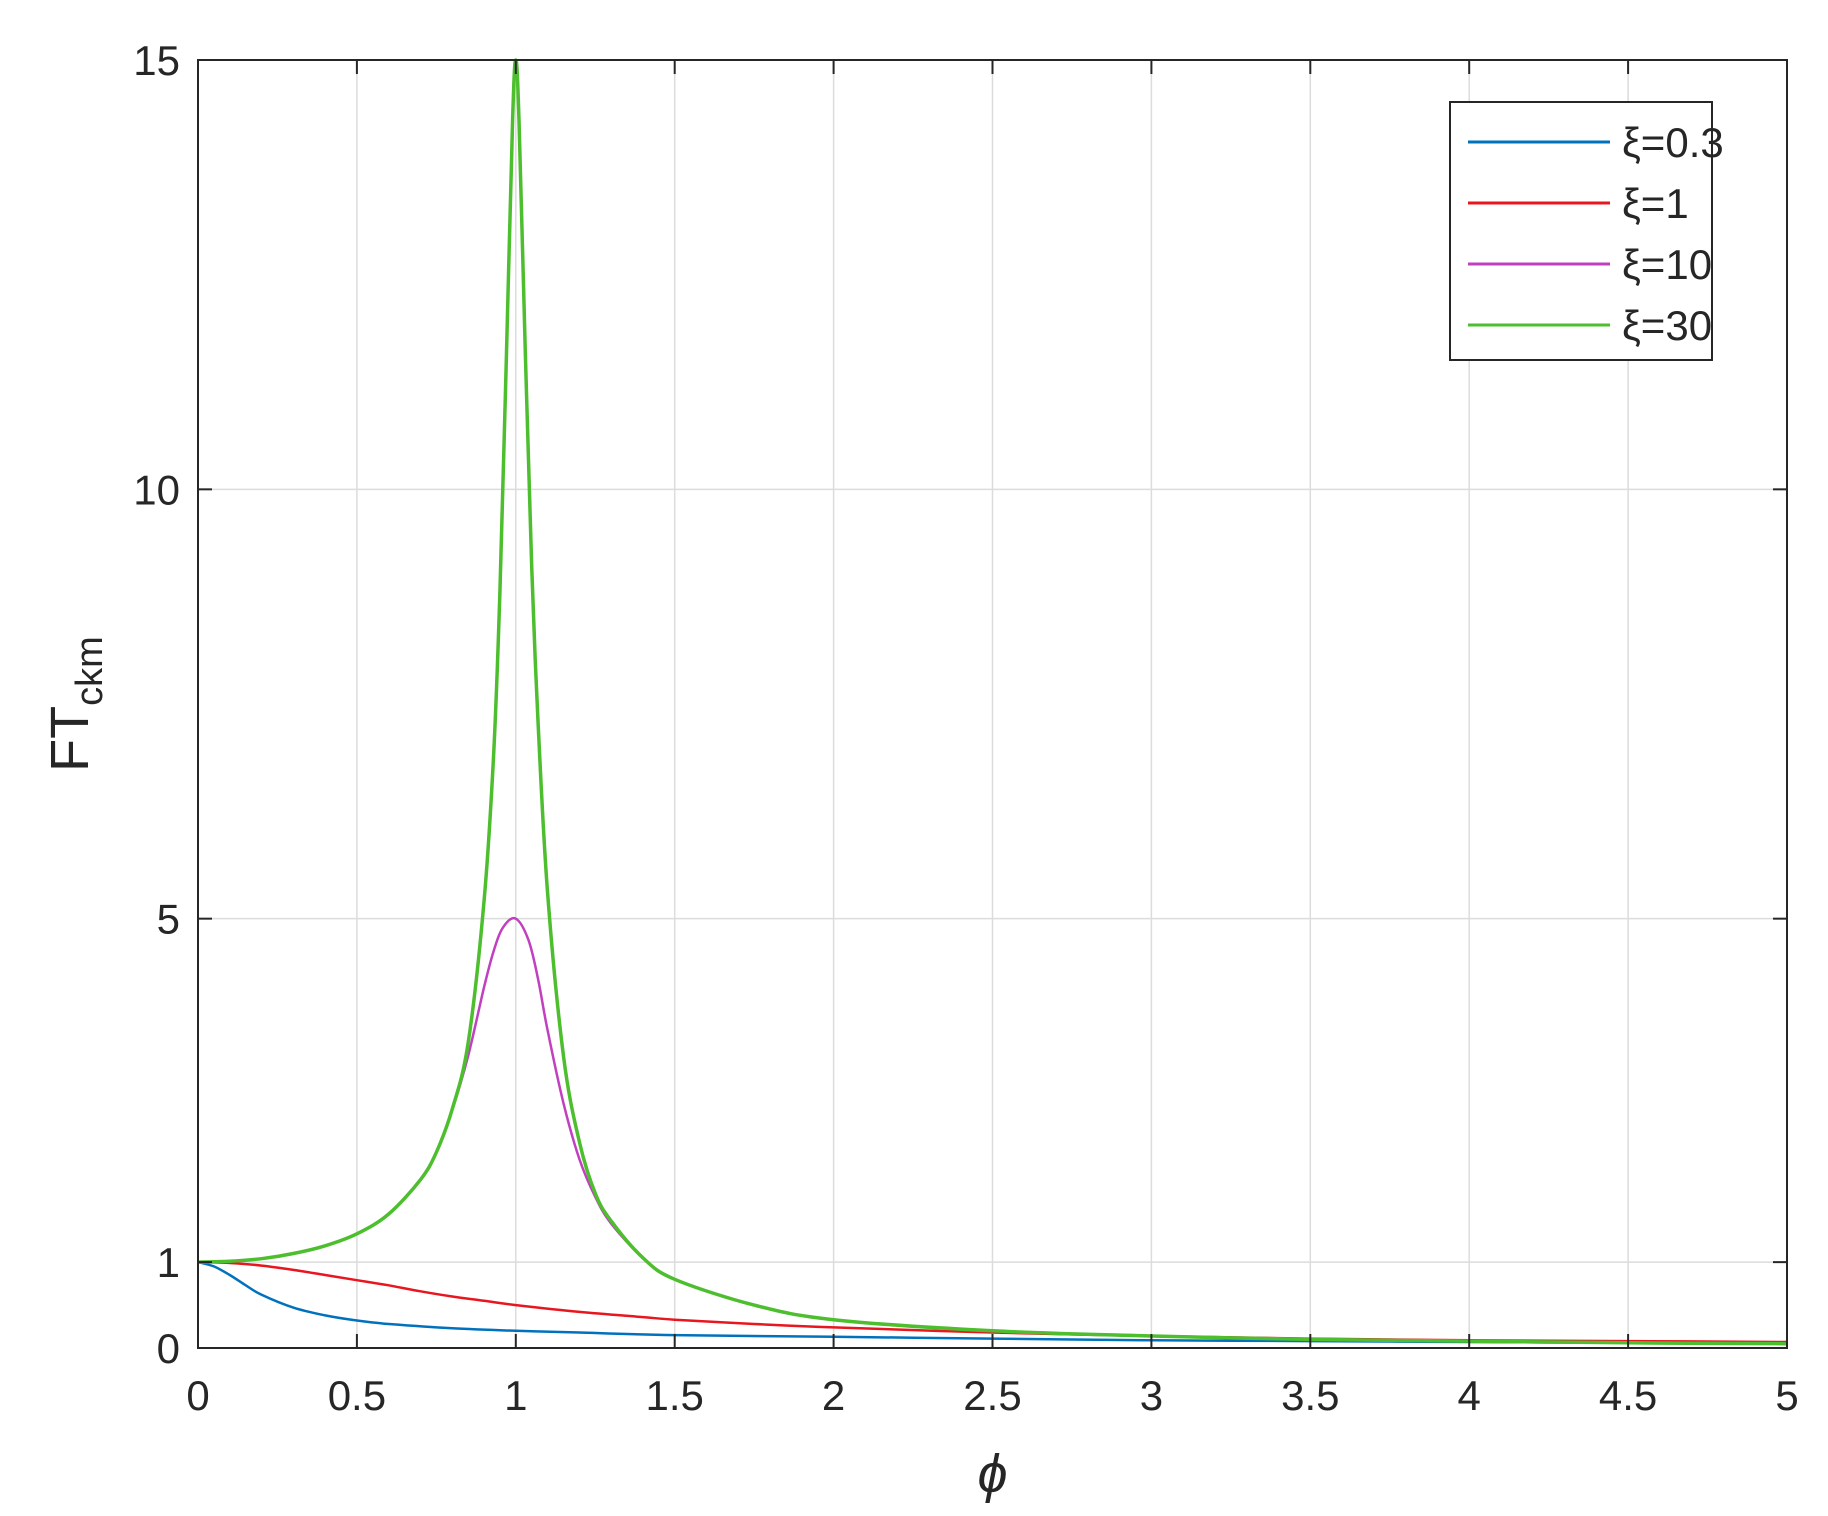 The width and height of the screenshot is (1828, 1516). Describe the element at coordinates (1667, 264) in the screenshot. I see `legend-label: ξ=10` at that location.